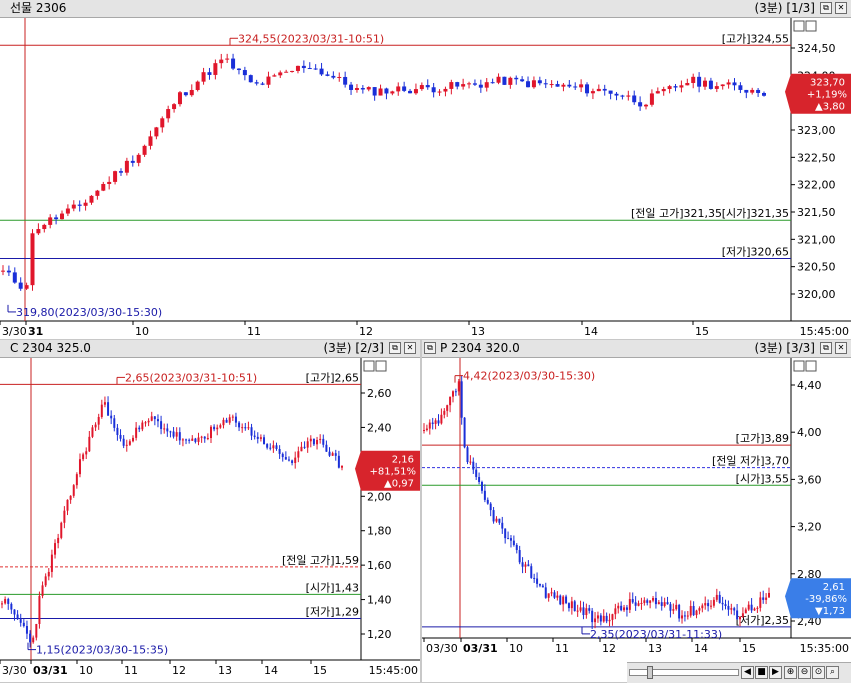 The image size is (851, 683). What do you see at coordinates (337, 348) in the screenshot?
I see `call-period: (3분)` at bounding box center [337, 348].